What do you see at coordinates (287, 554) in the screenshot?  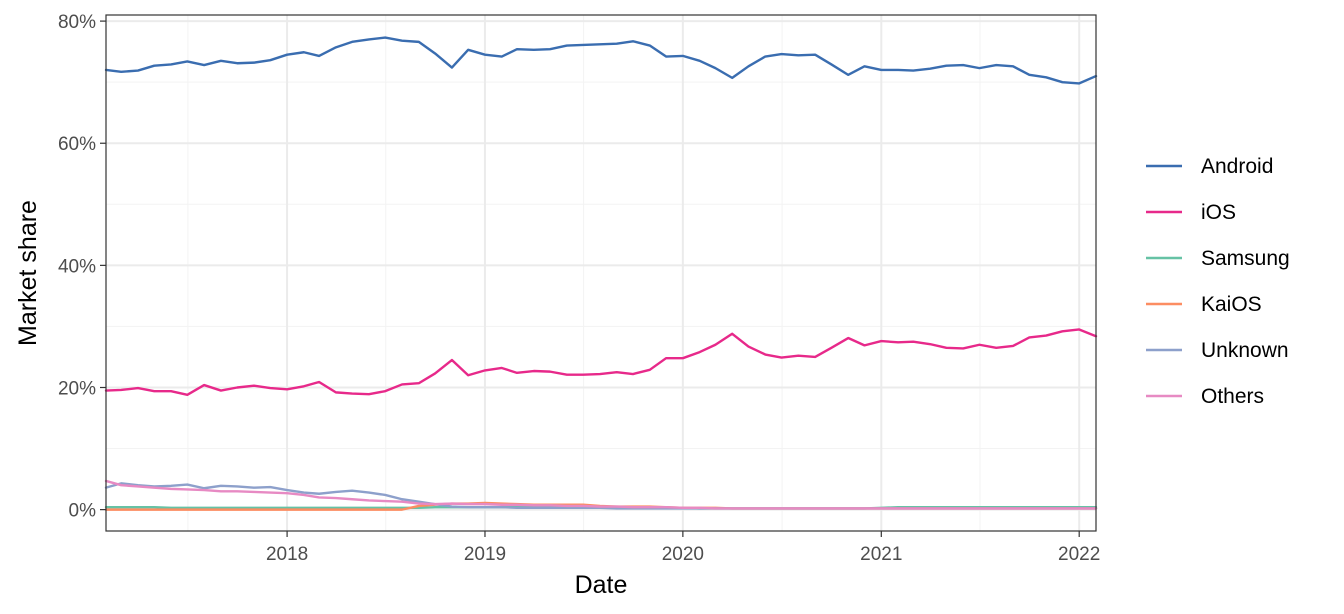 I see `x-tick-label: 2018` at bounding box center [287, 554].